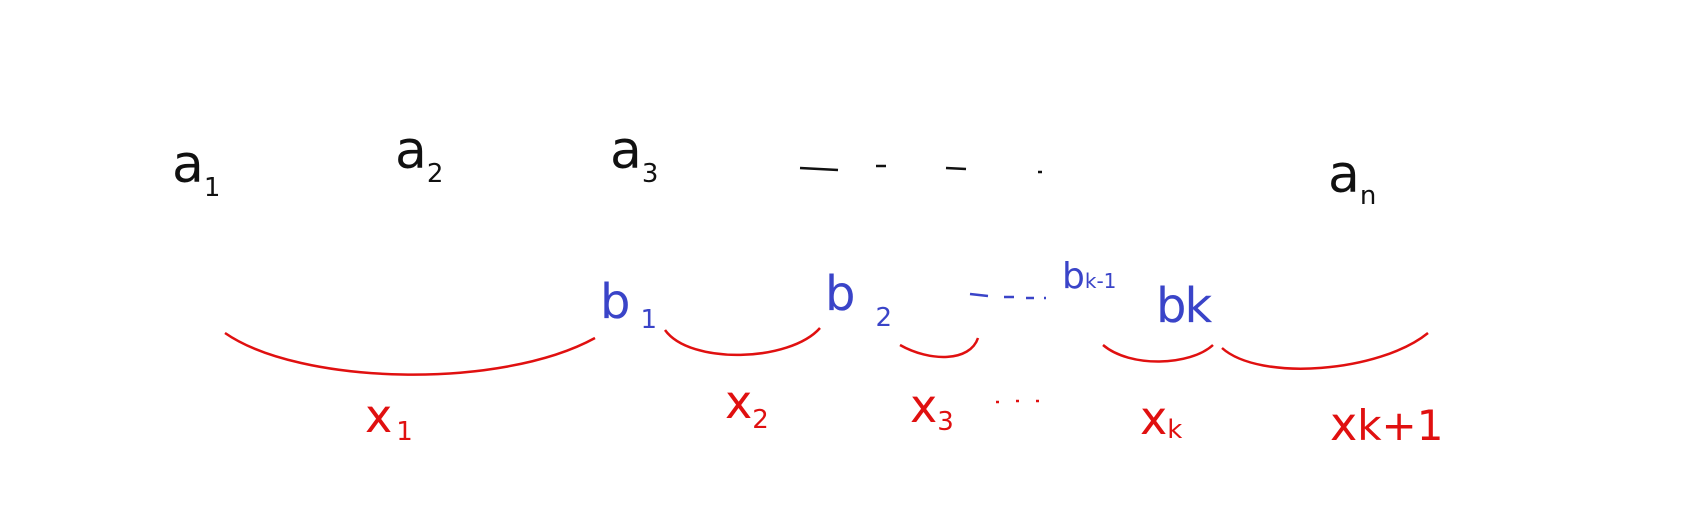 The height and width of the screenshot is (509, 1701). Describe the element at coordinates (1007, 296) in the screenshot. I see `mid-dots` at that location.